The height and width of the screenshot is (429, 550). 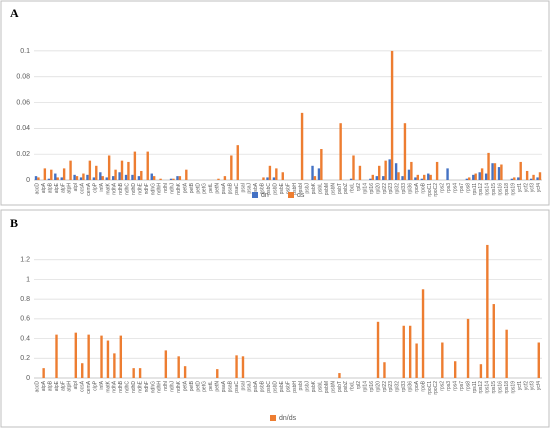 I want to click on x-tick-label: rps7, so click(x=462, y=188).